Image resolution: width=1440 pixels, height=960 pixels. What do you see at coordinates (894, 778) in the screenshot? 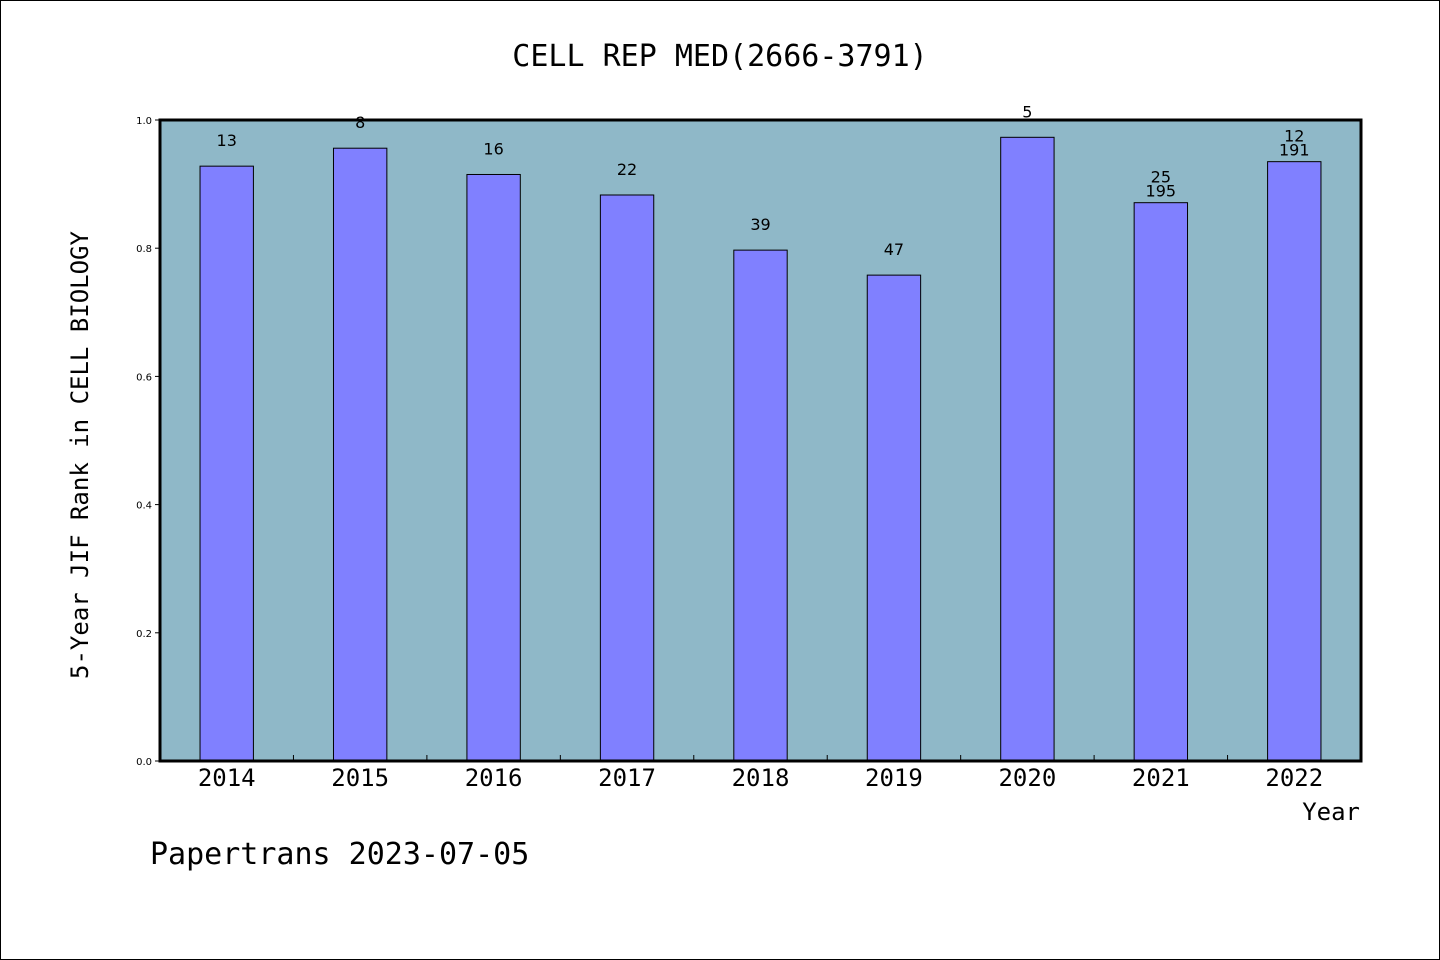
I see `x-tick-label-2019: 2019` at bounding box center [894, 778].